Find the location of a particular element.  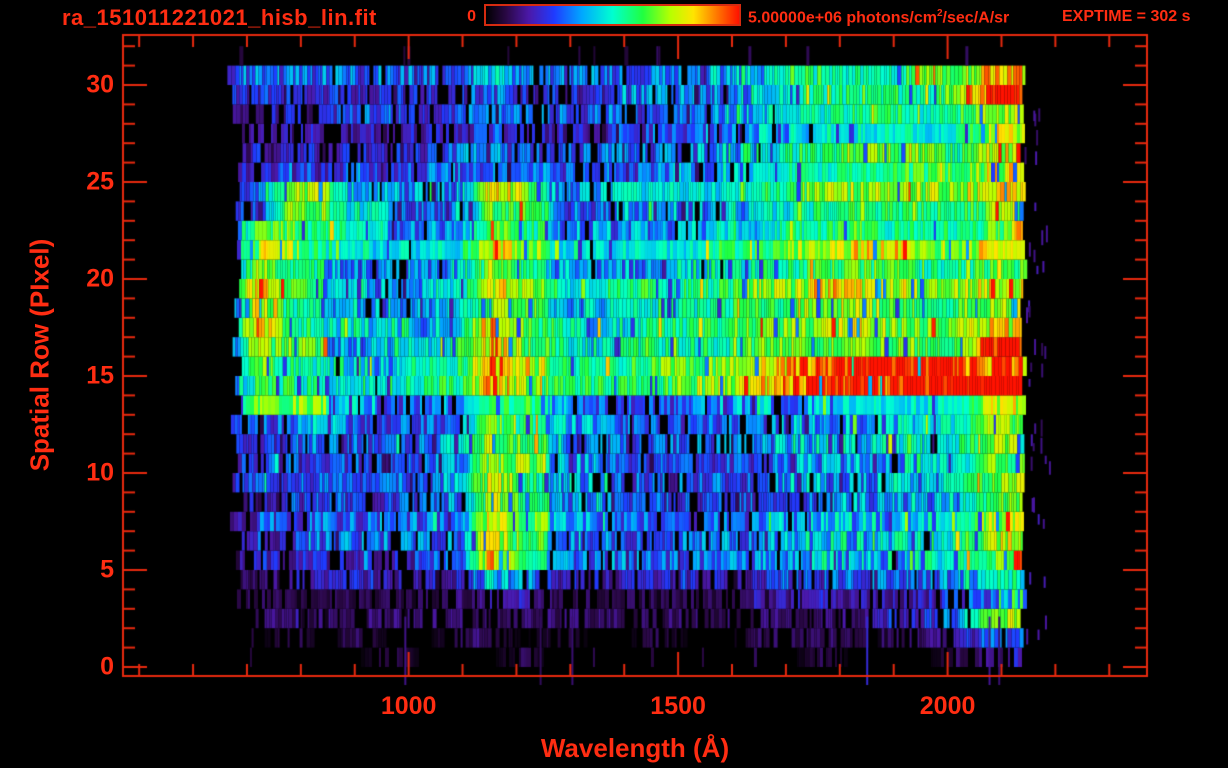

colorbar-min-label: 0 is located at coordinates (471, 16).